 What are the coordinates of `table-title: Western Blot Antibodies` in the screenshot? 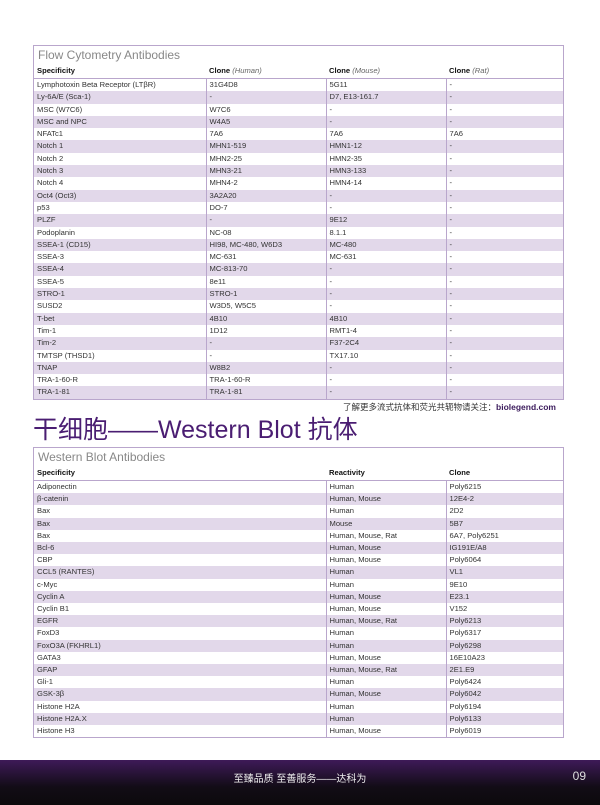 It's located at (102, 457).